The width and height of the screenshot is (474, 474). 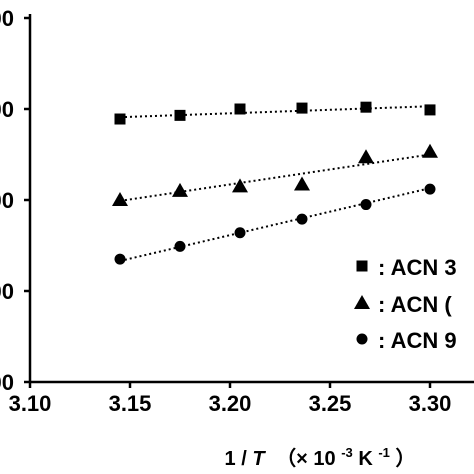 What do you see at coordinates (30, 403) in the screenshot?
I see `x-tick-label: 3.10` at bounding box center [30, 403].